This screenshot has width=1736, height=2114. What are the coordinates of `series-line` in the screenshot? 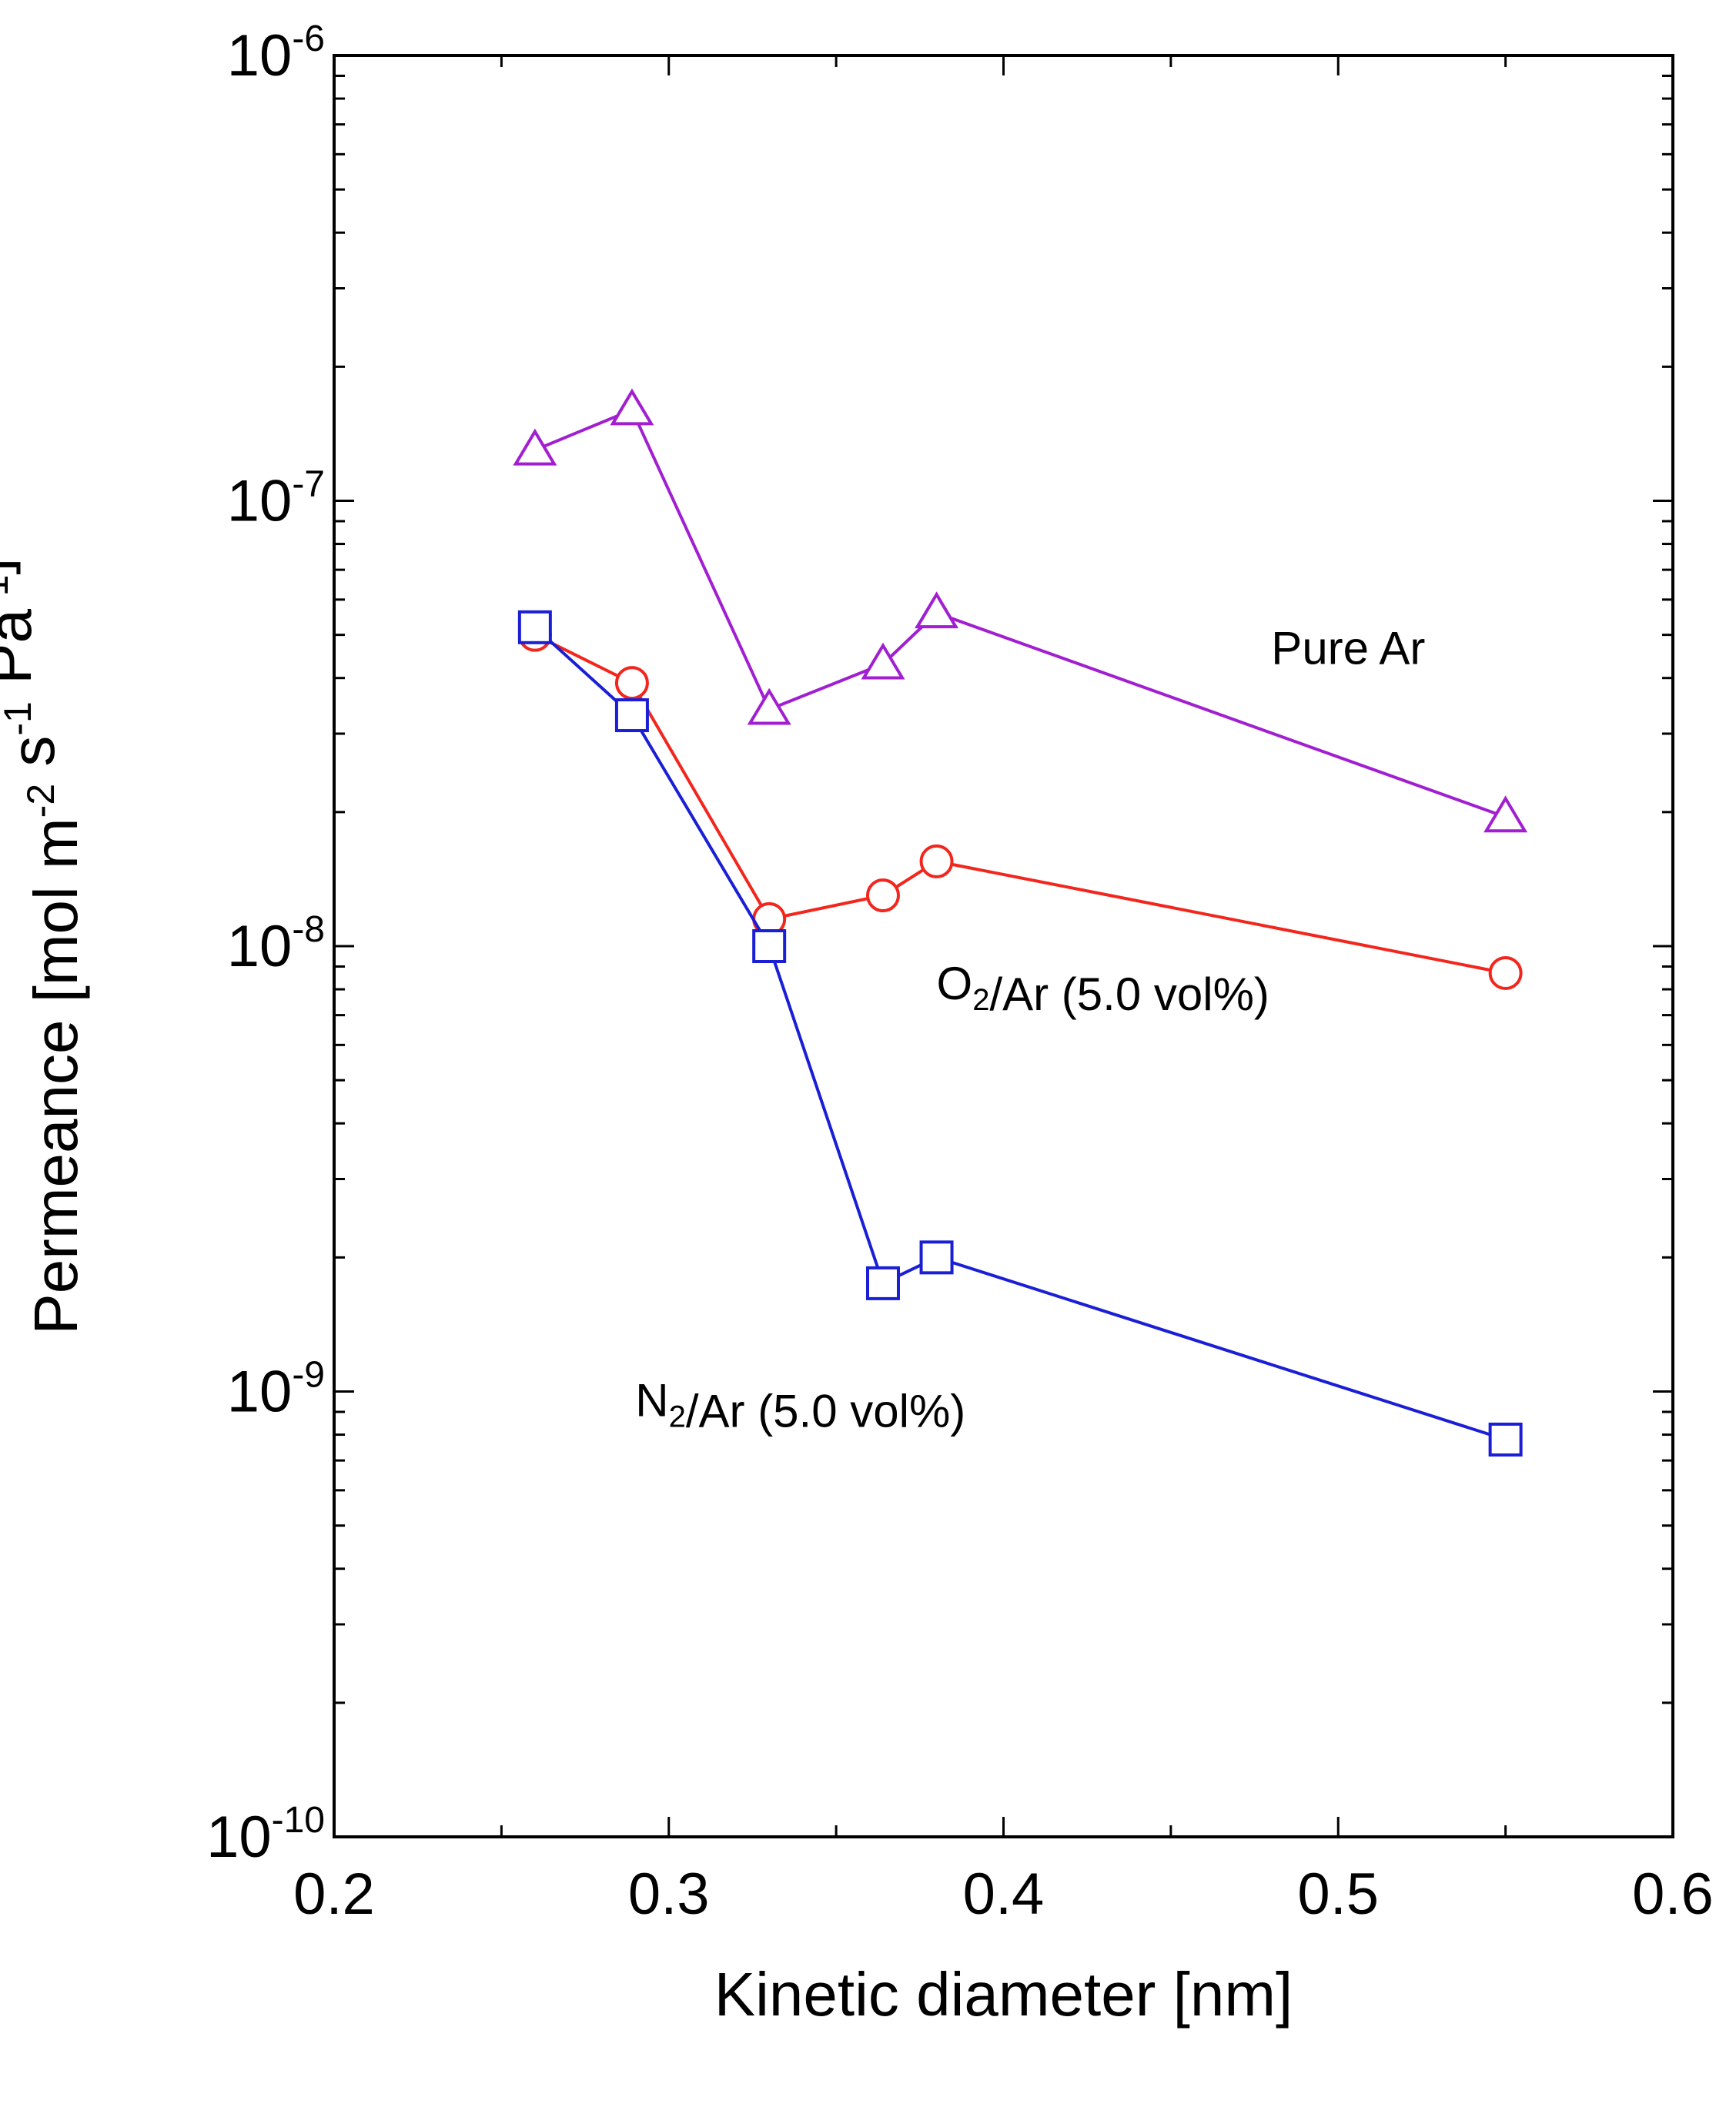 It's located at (1020, 804).